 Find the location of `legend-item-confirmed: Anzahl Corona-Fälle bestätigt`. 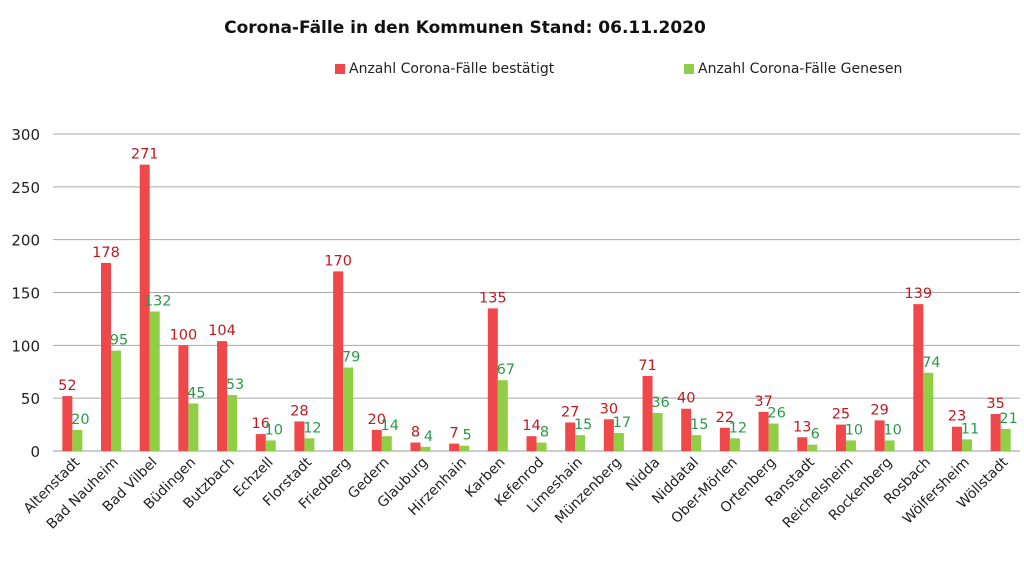

legend-item-confirmed: Anzahl Corona-Fälle bestätigt is located at coordinates (444, 69).